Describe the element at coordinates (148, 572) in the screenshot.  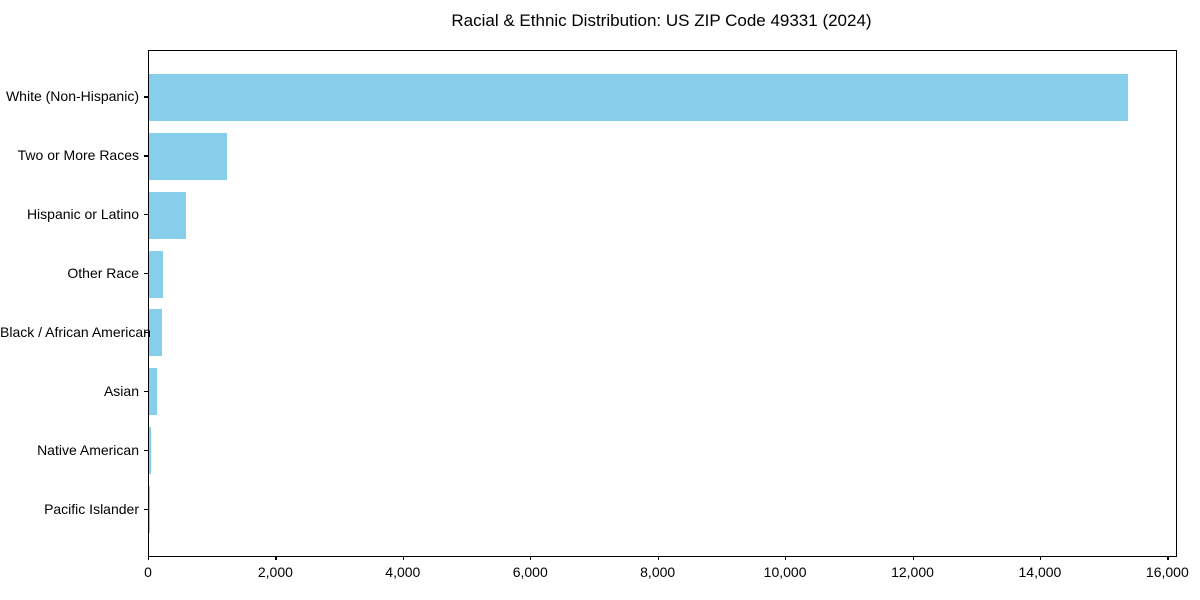
I see `x-tick-label: 0` at that location.